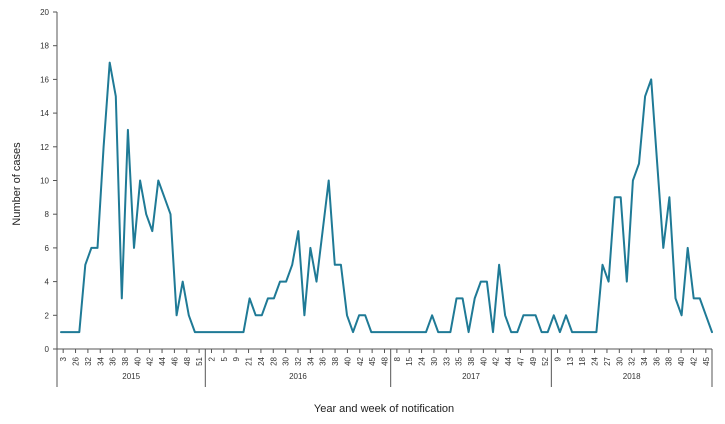 The width and height of the screenshot is (725, 424). I want to click on x-tick-label: 51, so click(199, 360).